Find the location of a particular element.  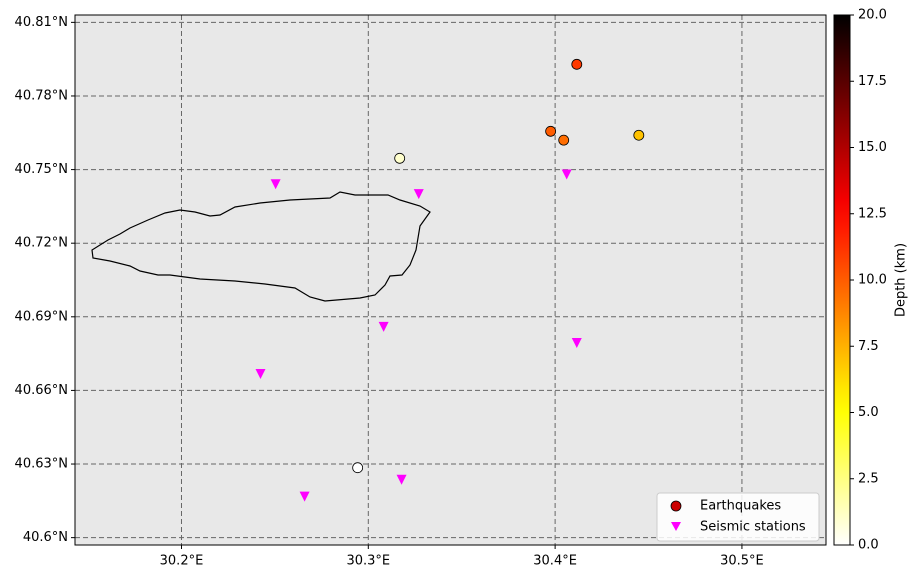

colorbar-tick-label: 12.5 is located at coordinates (872, 213).